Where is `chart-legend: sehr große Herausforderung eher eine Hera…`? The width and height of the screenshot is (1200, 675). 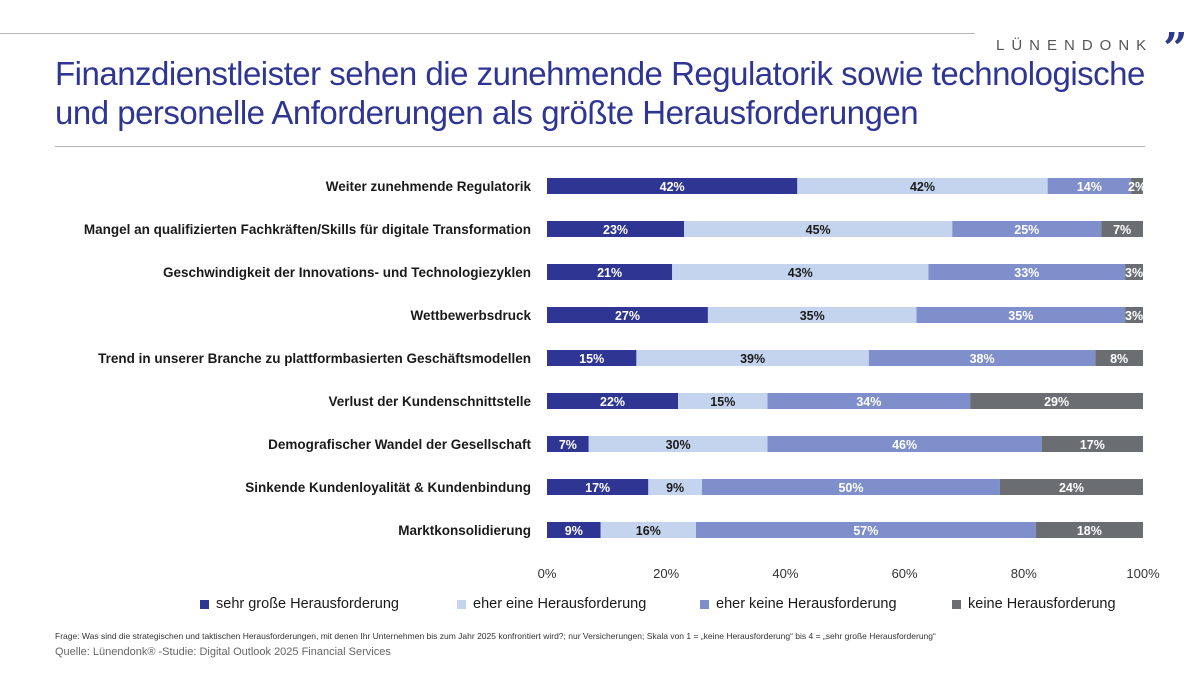 chart-legend: sehr große Herausforderung eher eine Hera… is located at coordinates (600, 606).